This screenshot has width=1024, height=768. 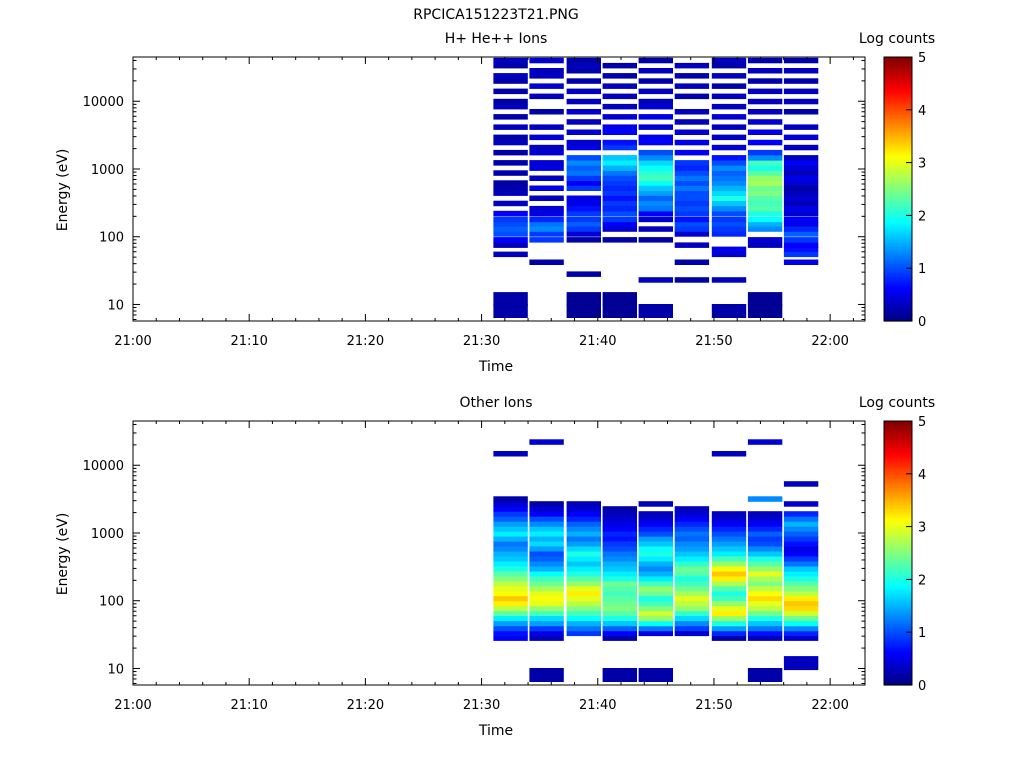 What do you see at coordinates (248, 341) in the screenshot?
I see `x-tick-label: 21:10` at bounding box center [248, 341].